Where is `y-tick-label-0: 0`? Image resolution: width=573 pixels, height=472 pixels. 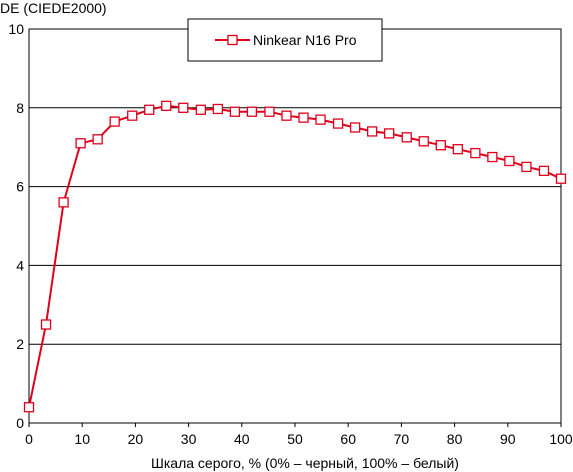 y-tick-label-0: 0 is located at coordinates (20, 423).